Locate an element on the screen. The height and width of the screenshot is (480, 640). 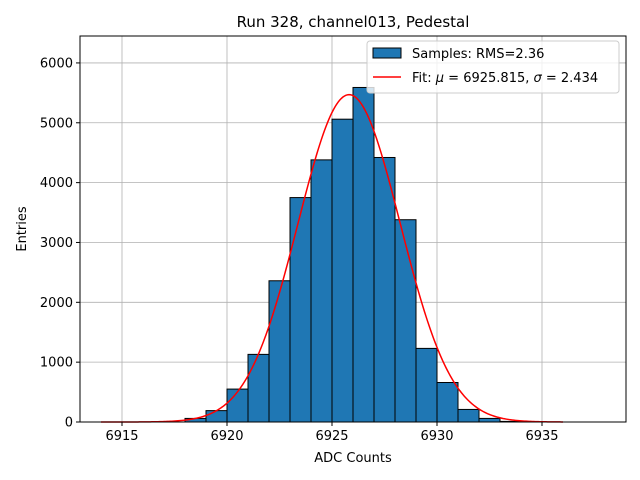
legend-fit-prefix: Fit: is located at coordinates (424, 78).